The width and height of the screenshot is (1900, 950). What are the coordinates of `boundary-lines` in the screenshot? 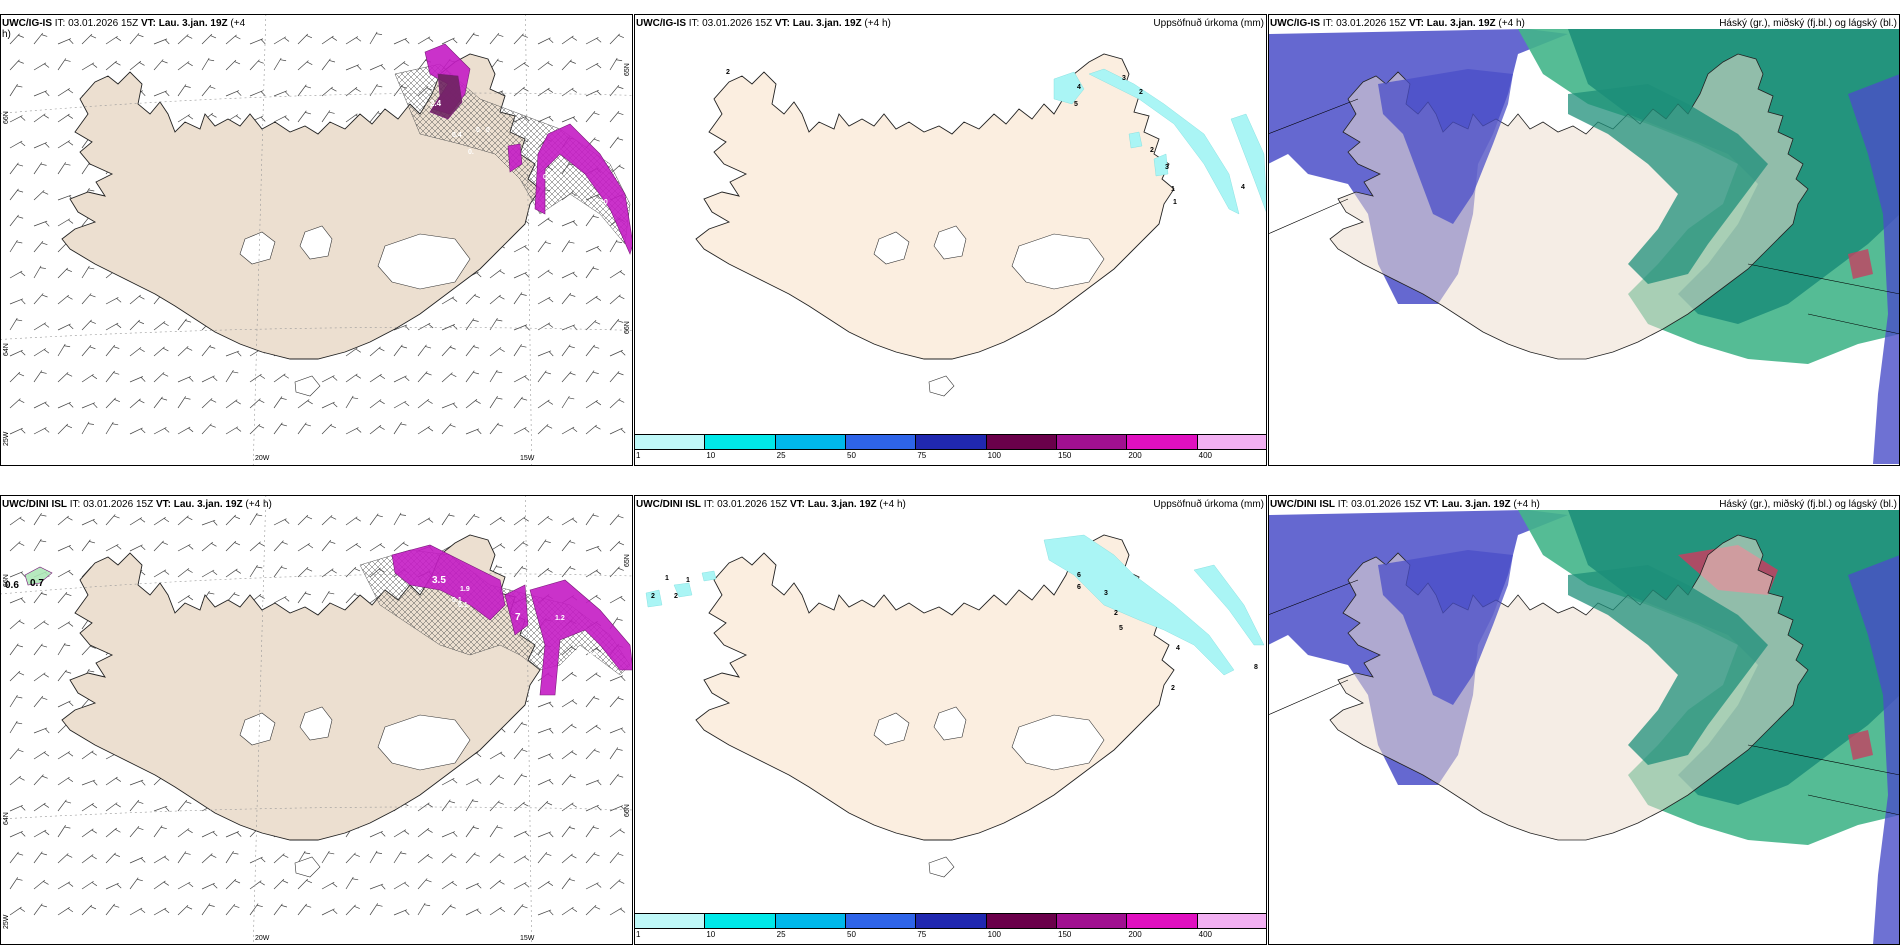 It's located at (1584, 697).